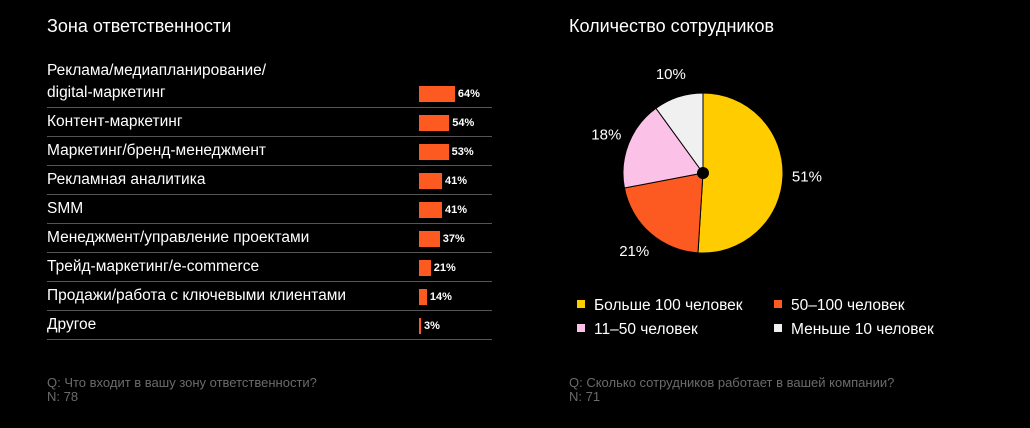 This screenshot has width=1030, height=428. Describe the element at coordinates (672, 26) in the screenshot. I see `right-chart-title: Количество сотрудников` at that location.